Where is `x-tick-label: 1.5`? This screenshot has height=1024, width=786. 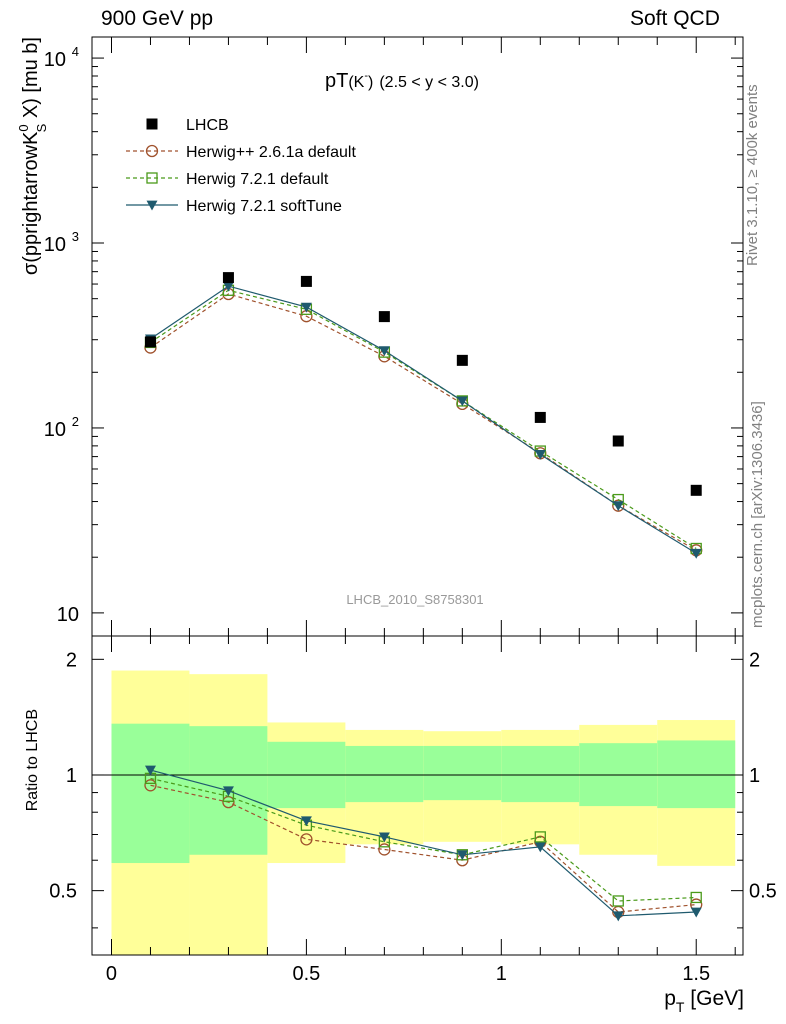
x-tick-label: 1.5 is located at coordinates (696, 974).